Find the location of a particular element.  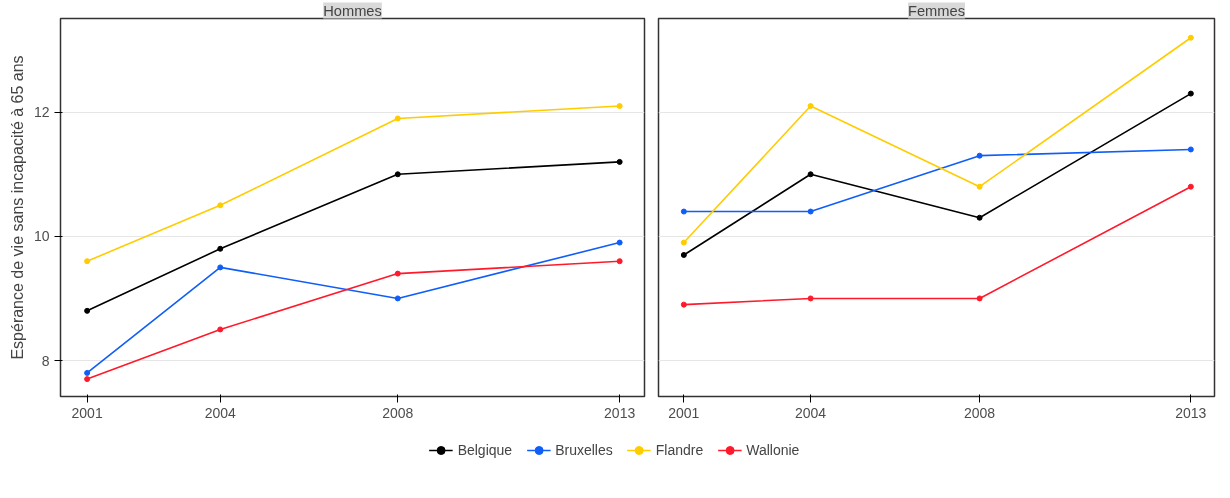

legend-label: Belgique is located at coordinates (485, 450).